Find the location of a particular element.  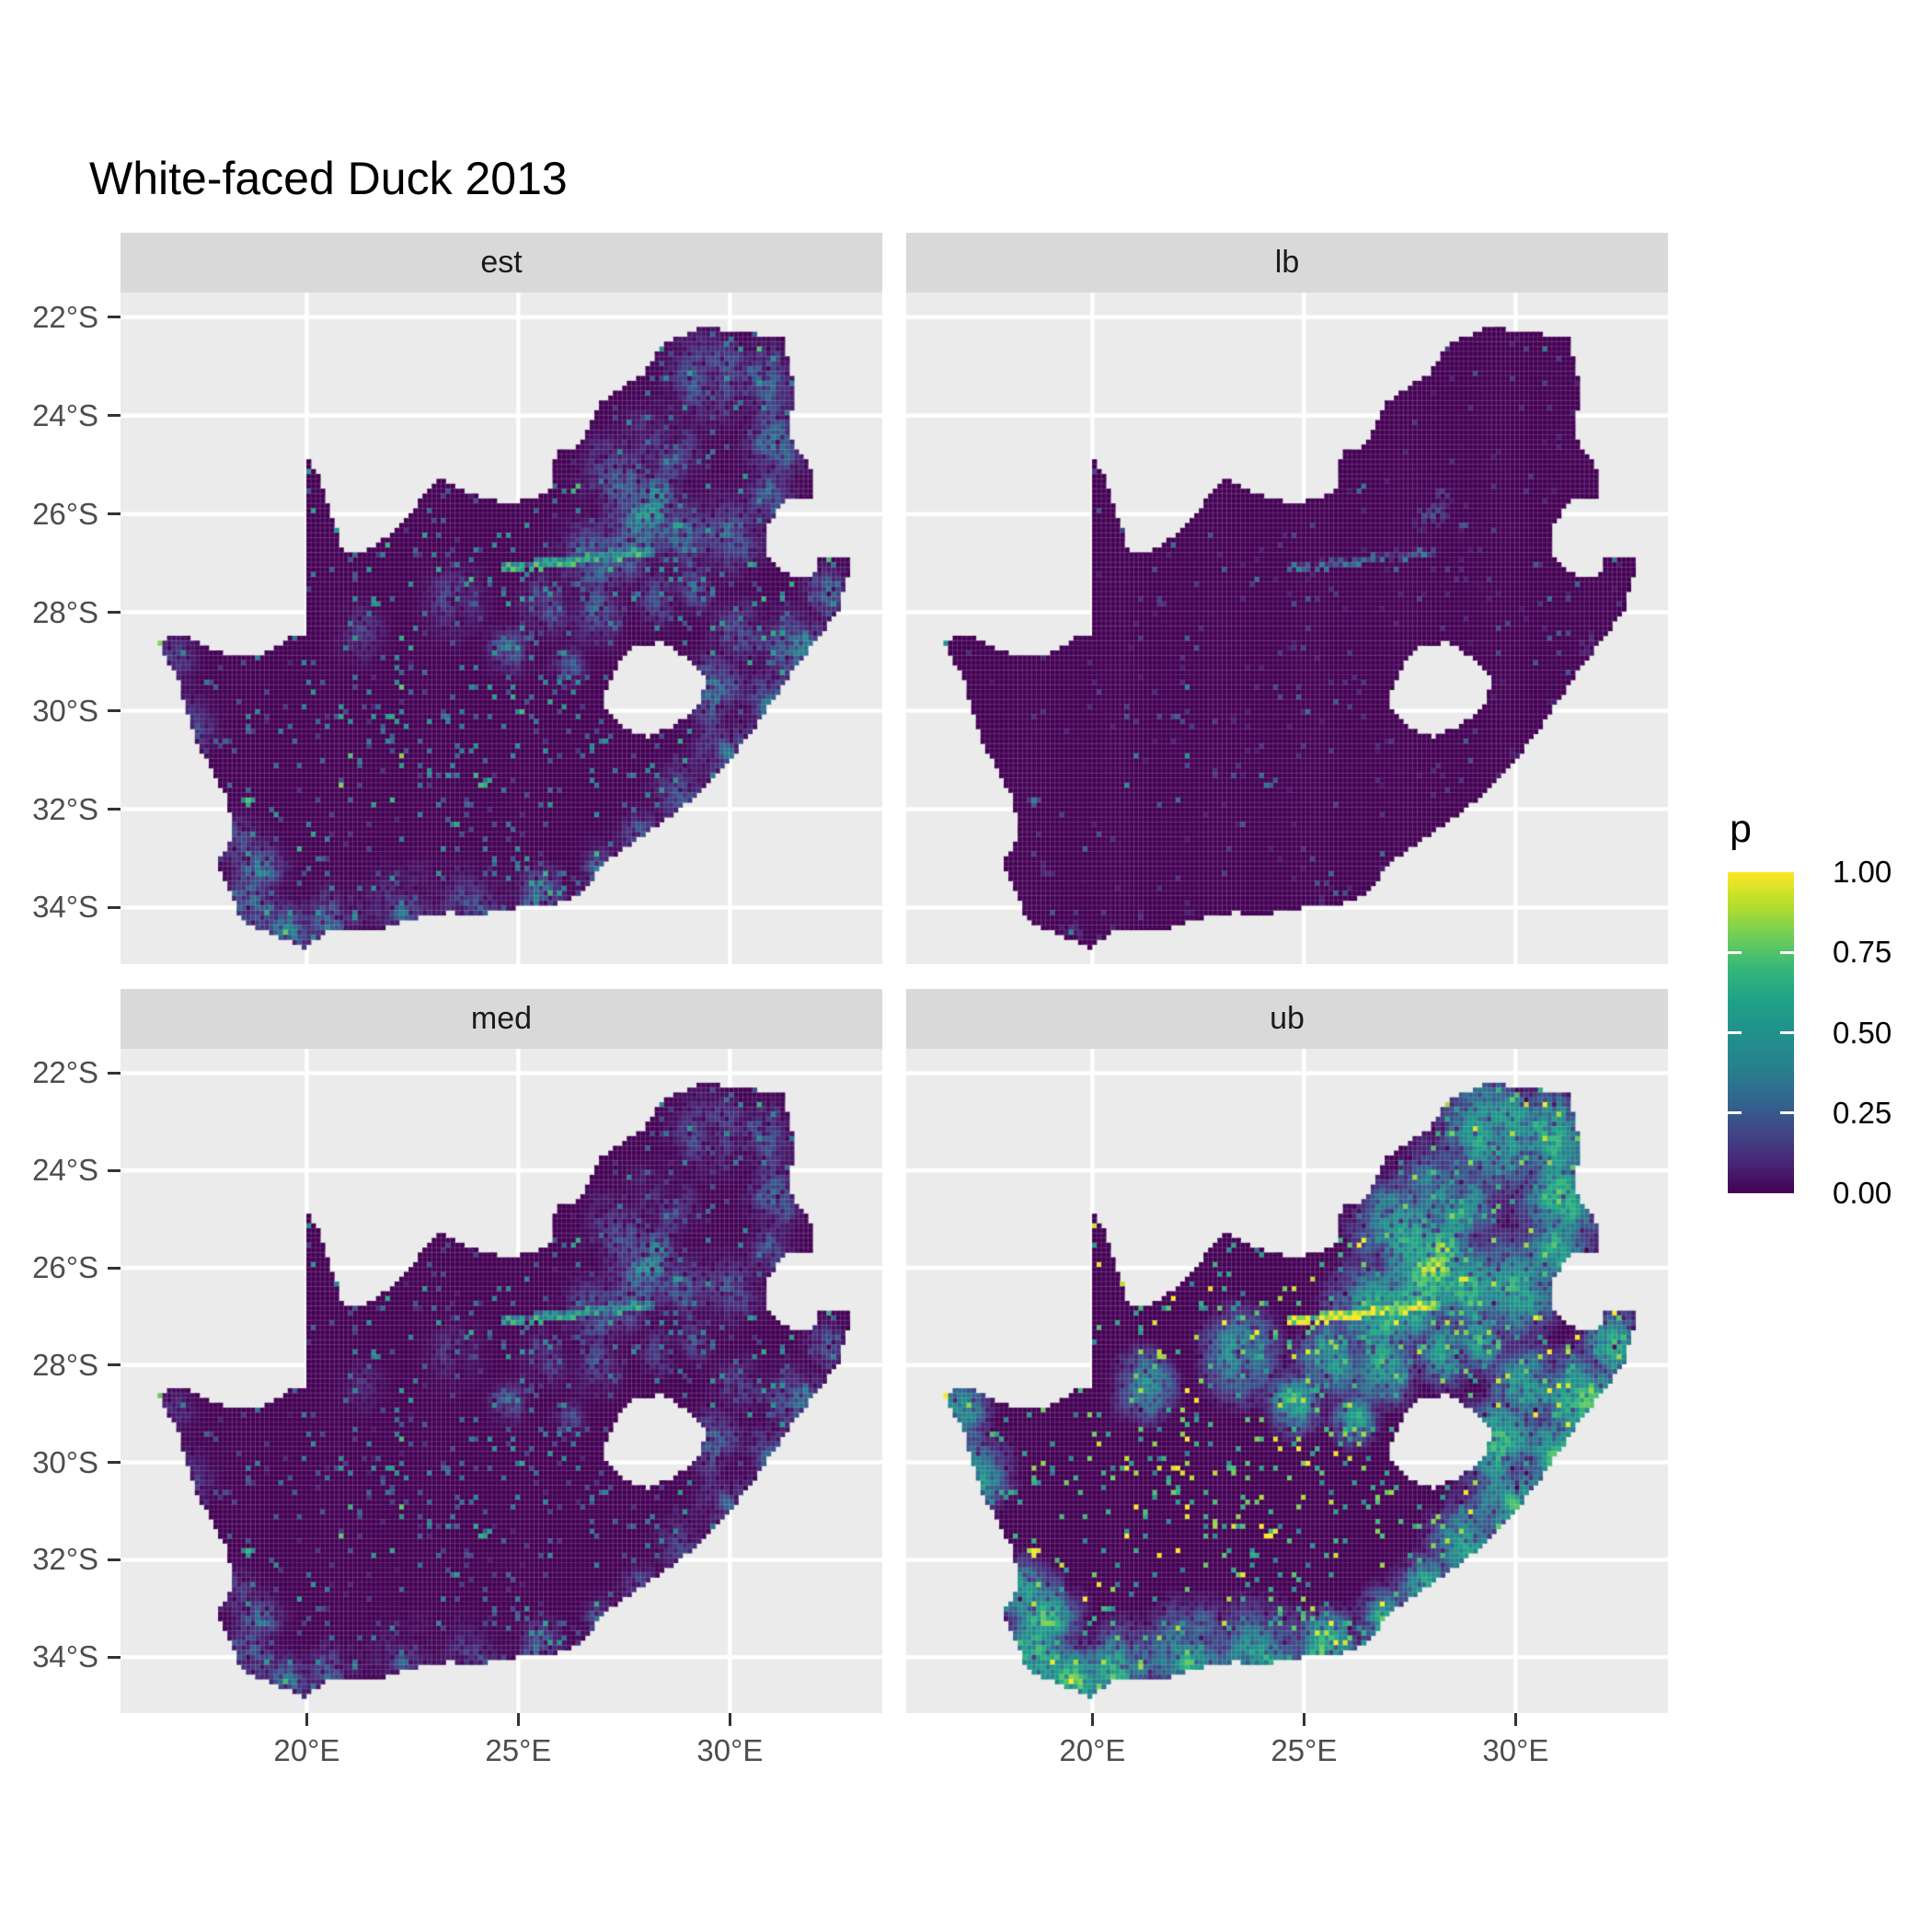

facet-panel-lb is located at coordinates (1287, 628).